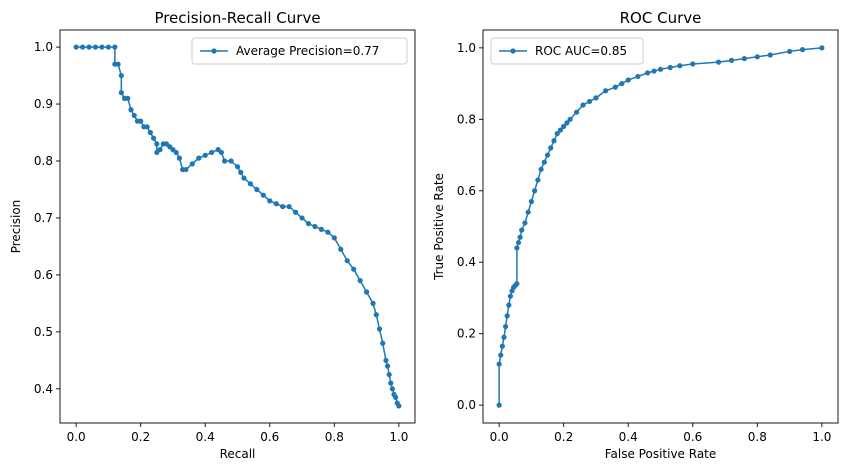  I want to click on x-tick-label: 0.4, so click(205, 437).